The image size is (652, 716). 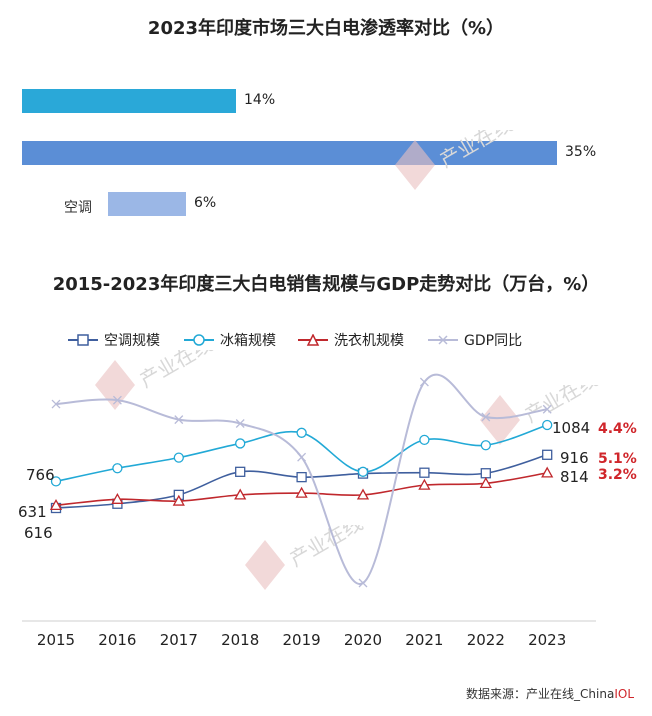 What do you see at coordinates (117, 640) in the screenshot?
I see `x-tick-label-1: 2016` at bounding box center [117, 640].